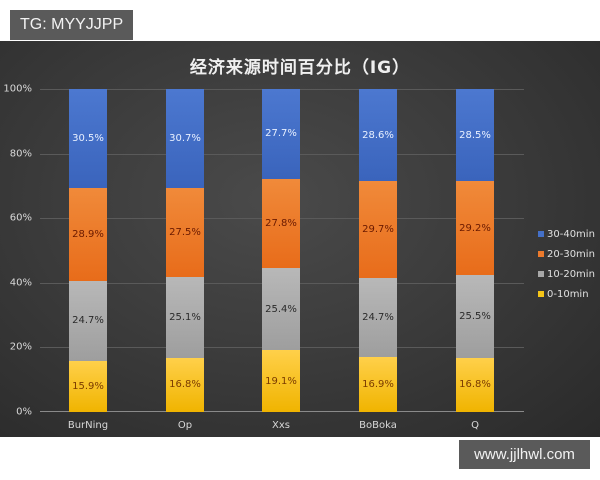 The image size is (600, 480). Describe the element at coordinates (524, 454) in the screenshot. I see `watermark: www.jjlhwl.com` at that location.